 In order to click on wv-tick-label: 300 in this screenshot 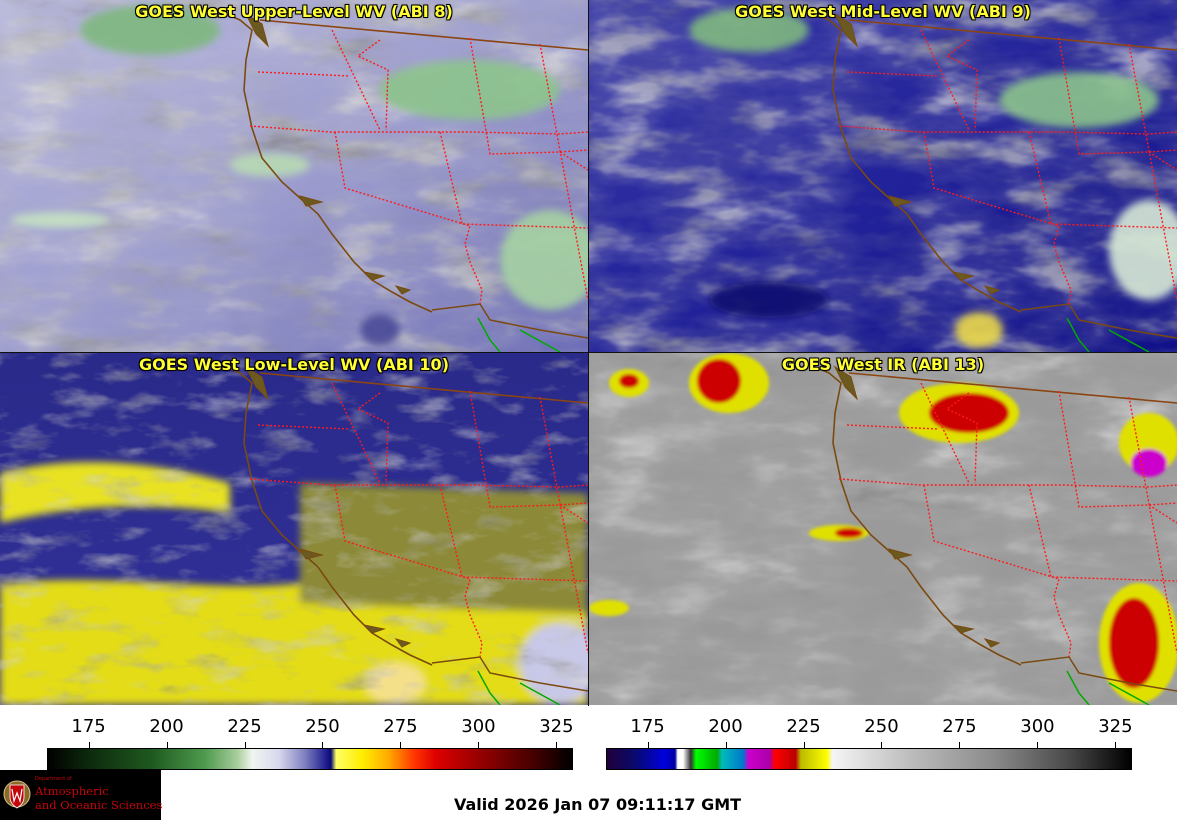, I will do `click(478, 726)`.